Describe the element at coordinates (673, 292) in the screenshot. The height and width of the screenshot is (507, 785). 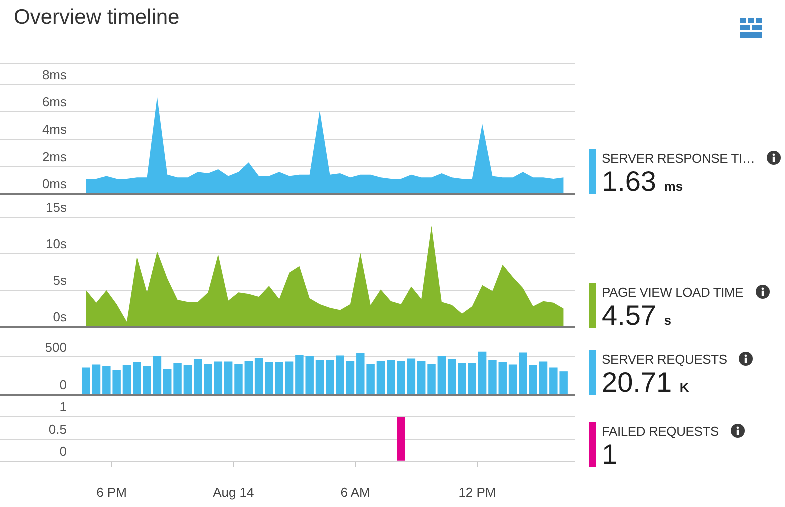
I see `text: PAGE VIEW LOAD TIME` at that location.